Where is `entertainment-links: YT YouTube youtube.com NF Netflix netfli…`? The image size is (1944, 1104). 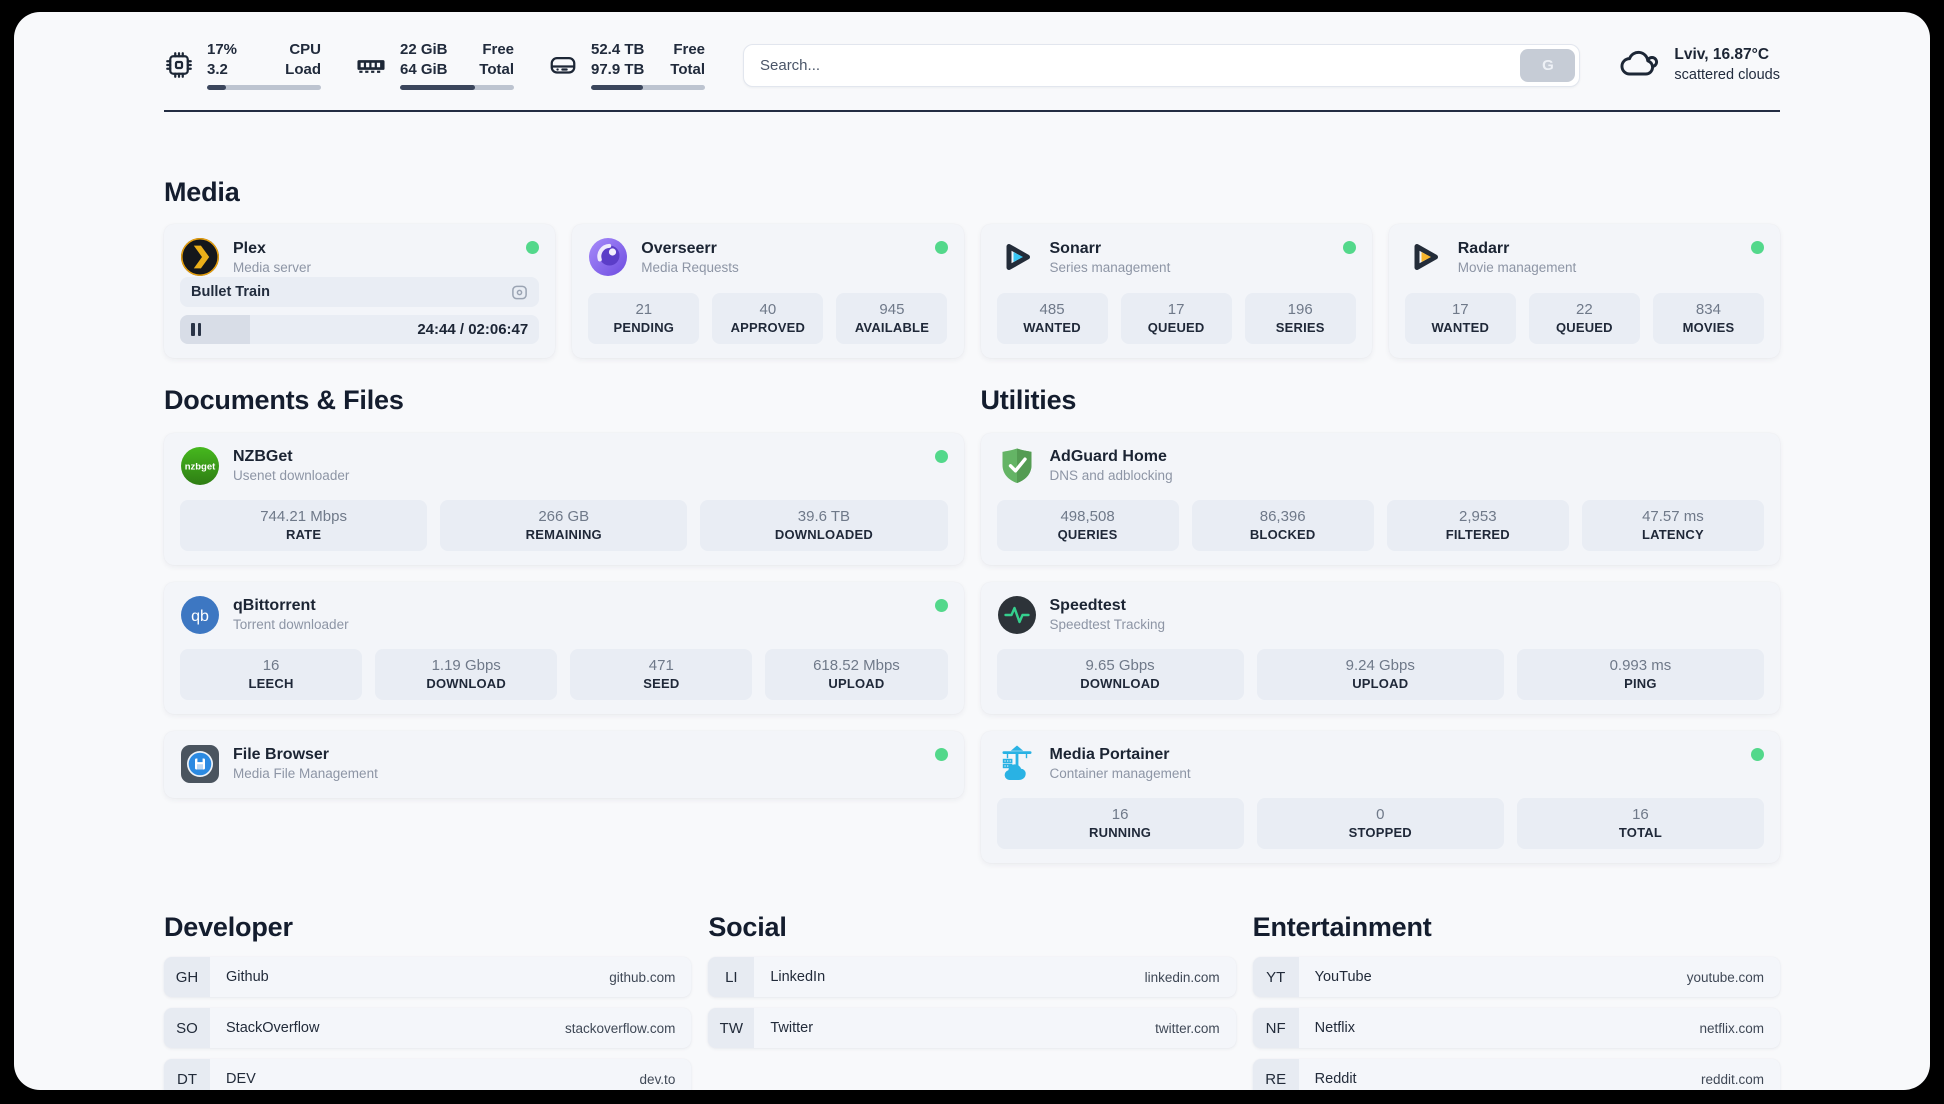
entertainment-links: YT YouTube youtube.com NF Netflix netfli… is located at coordinates (1516, 1023).